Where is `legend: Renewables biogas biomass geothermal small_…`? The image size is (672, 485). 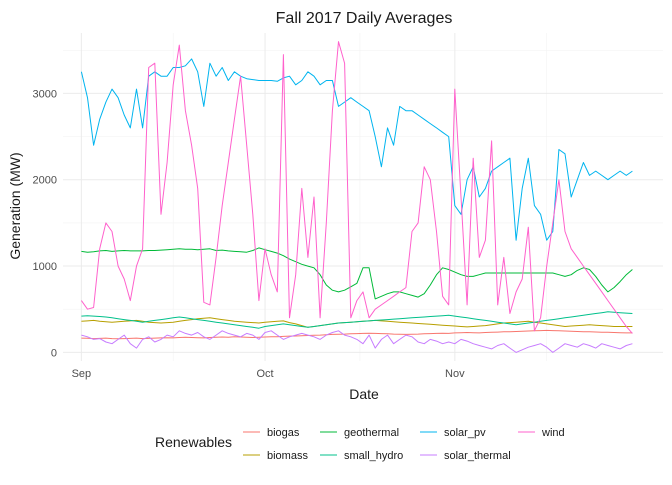
legend: Renewables biogas biomass geothermal small_… is located at coordinates (360, 444).